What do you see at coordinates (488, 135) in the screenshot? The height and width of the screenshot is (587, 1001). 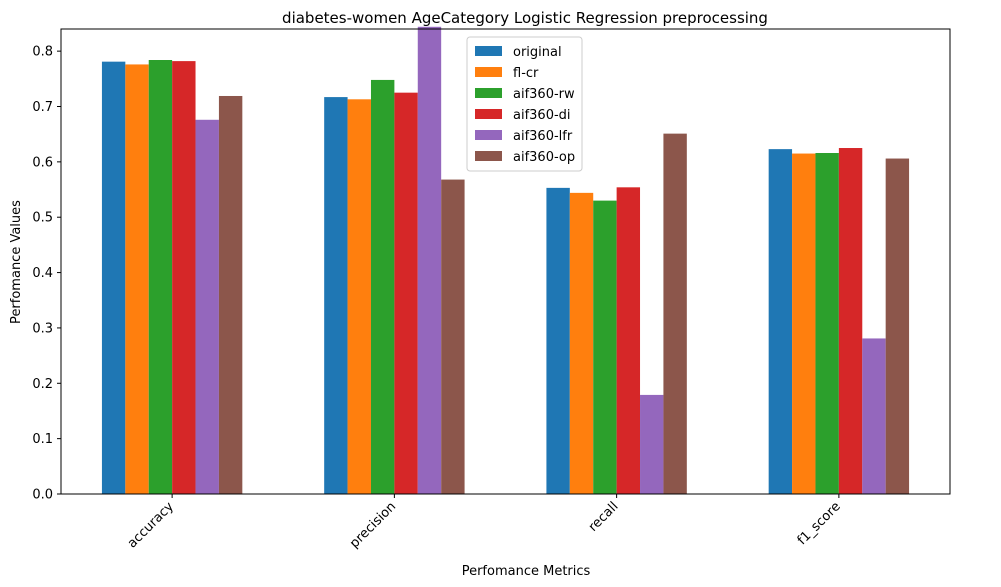 I see `legend-swatch-aif360-lfr` at bounding box center [488, 135].